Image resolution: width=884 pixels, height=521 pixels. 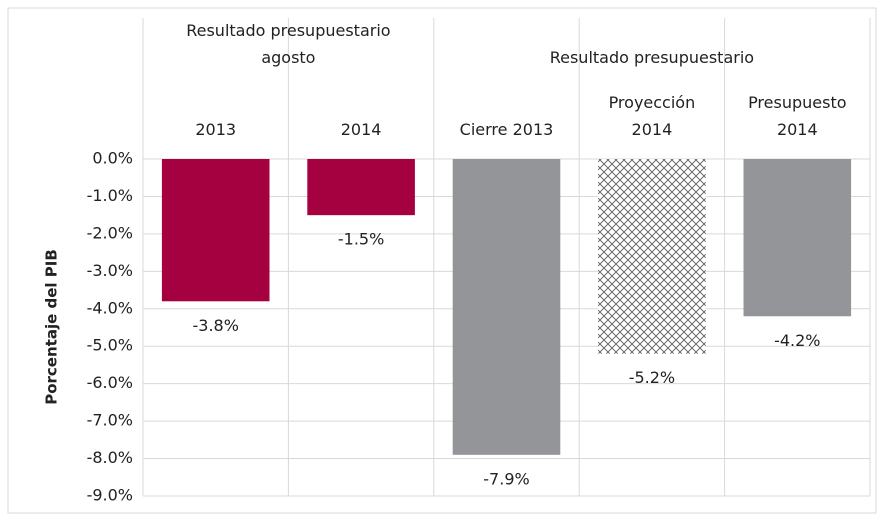 I want to click on value-label: -7.9%, so click(x=506, y=478).